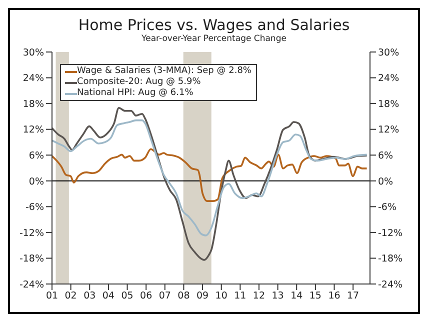 The width and height of the screenshot is (426, 320). I want to click on y2-tick-label: -18%, so click(390, 259).